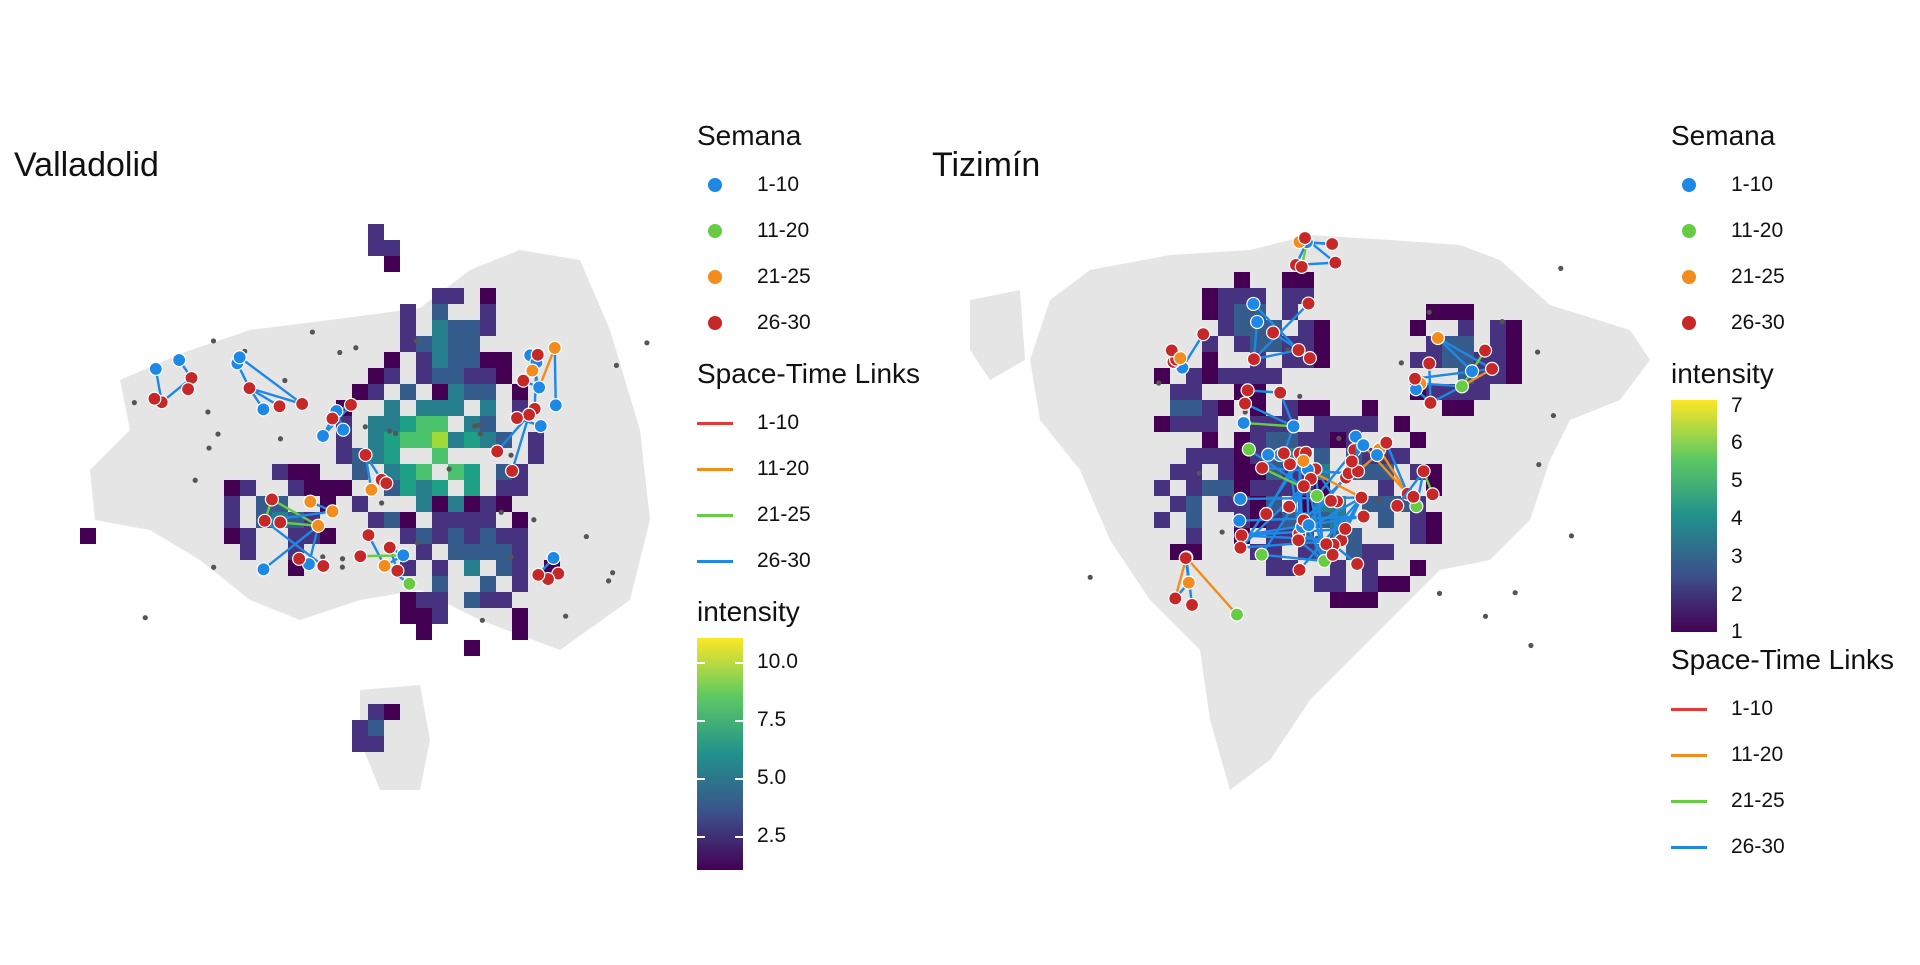 The image size is (1920, 965). Describe the element at coordinates (1782, 254) in the screenshot. I see `legend-semana-items: 1-10 11-20 21-25 26-30` at that location.